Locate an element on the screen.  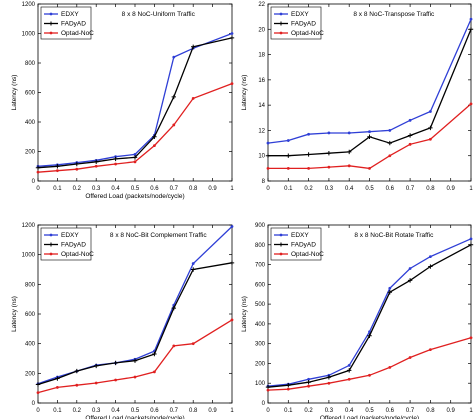
legend-label: EDXY is located at coordinates (300, 14).